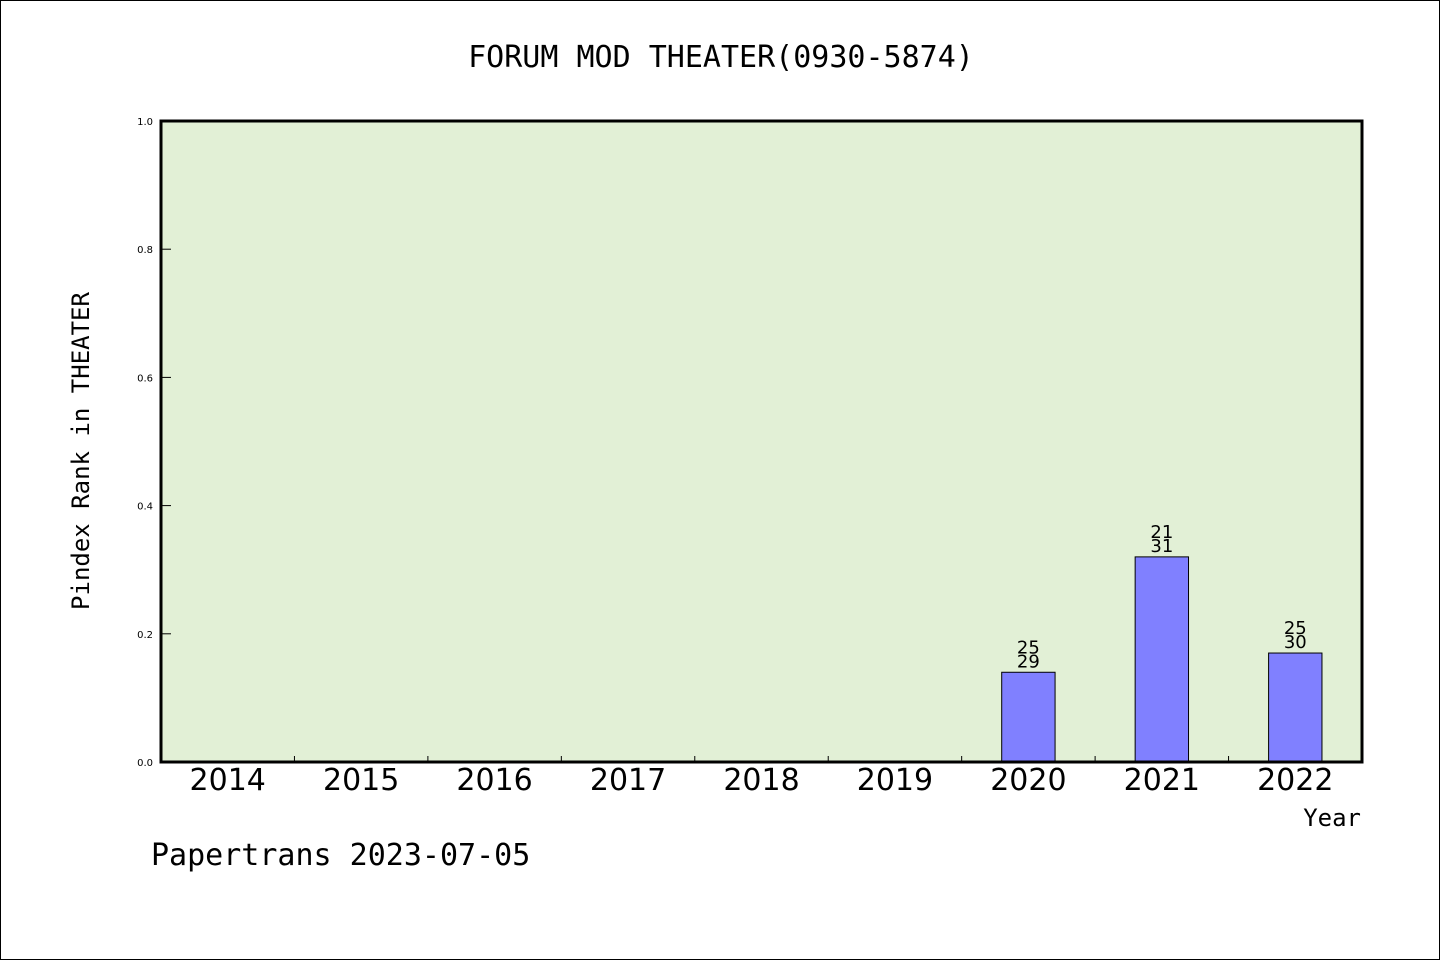 This screenshot has width=1440, height=960. Describe the element at coordinates (1295, 628) in the screenshot. I see `bar-label-top-2022: 25` at that location.